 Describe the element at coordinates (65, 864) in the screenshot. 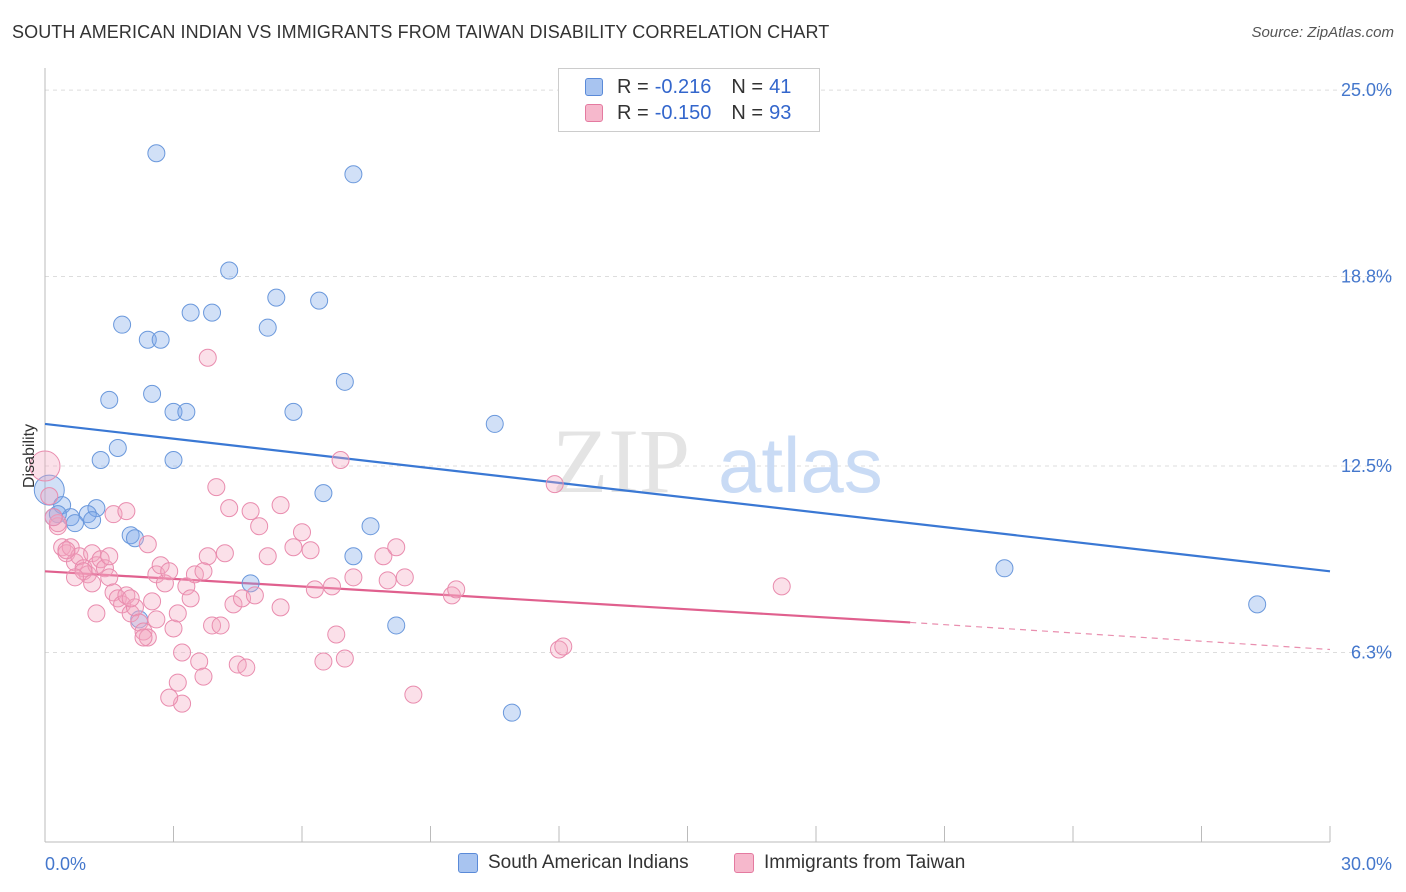

I see `x-tick-label-min: 0.0%` at that location.